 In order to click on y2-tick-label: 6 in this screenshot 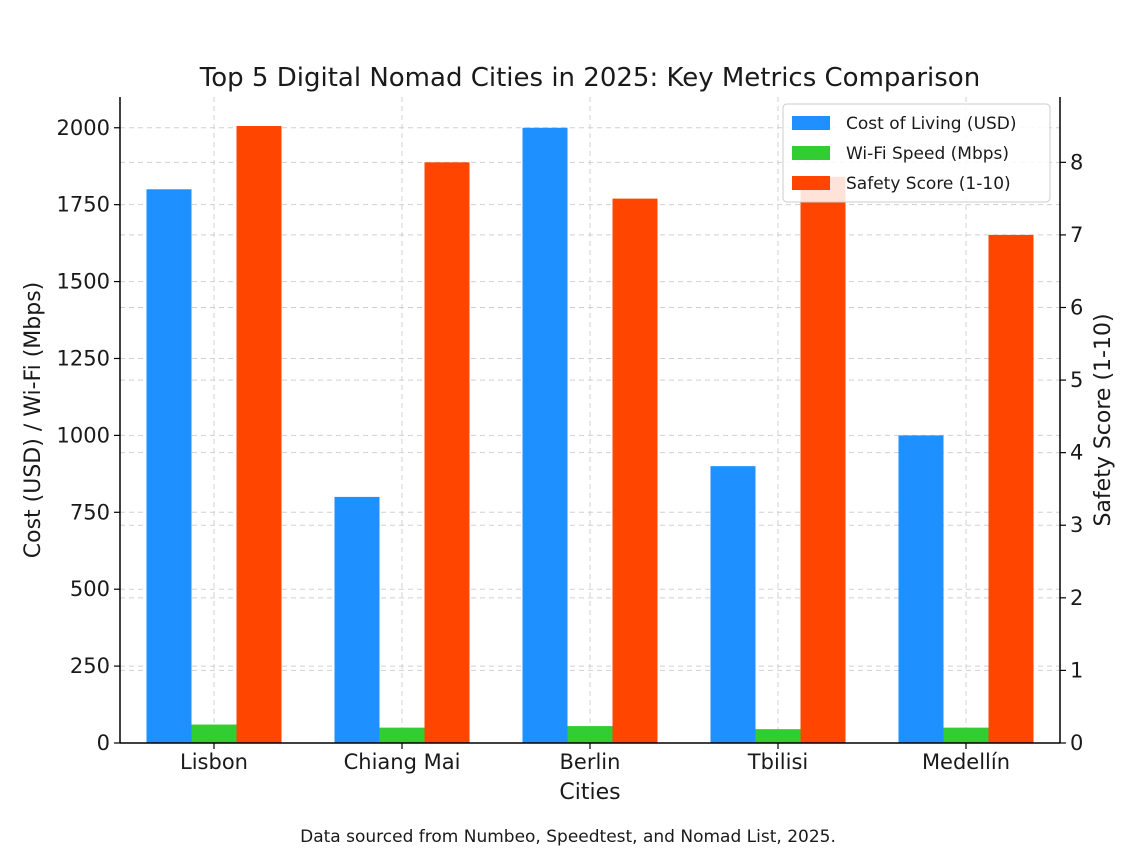, I will do `click(1076, 307)`.